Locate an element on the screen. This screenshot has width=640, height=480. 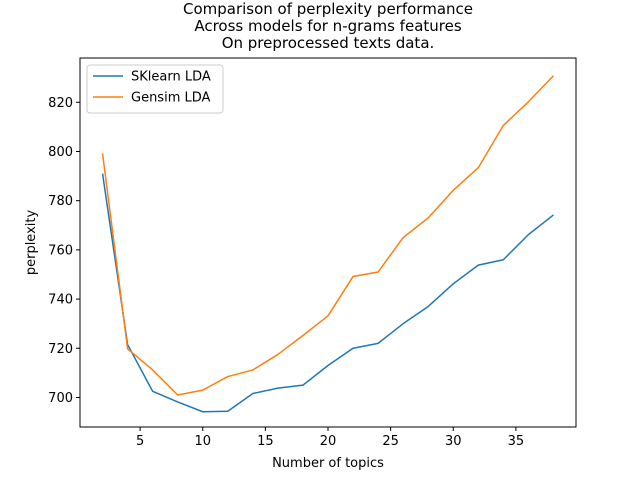
y-tick-label: 720 is located at coordinates (60, 349).